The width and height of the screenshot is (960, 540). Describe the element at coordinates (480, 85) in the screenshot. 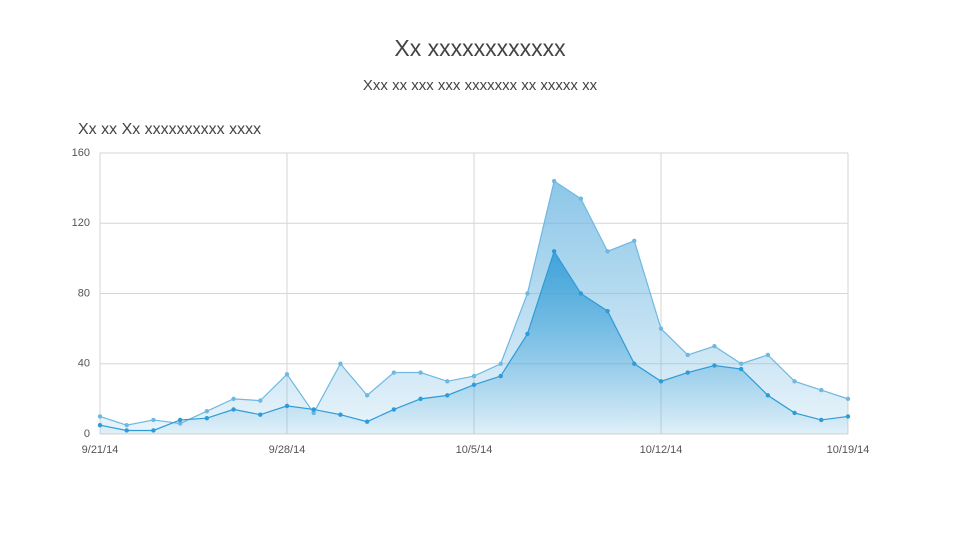

I see `subtitle: Xxx xx xxx xxx xxxxxxx xx xxxxx xx` at that location.